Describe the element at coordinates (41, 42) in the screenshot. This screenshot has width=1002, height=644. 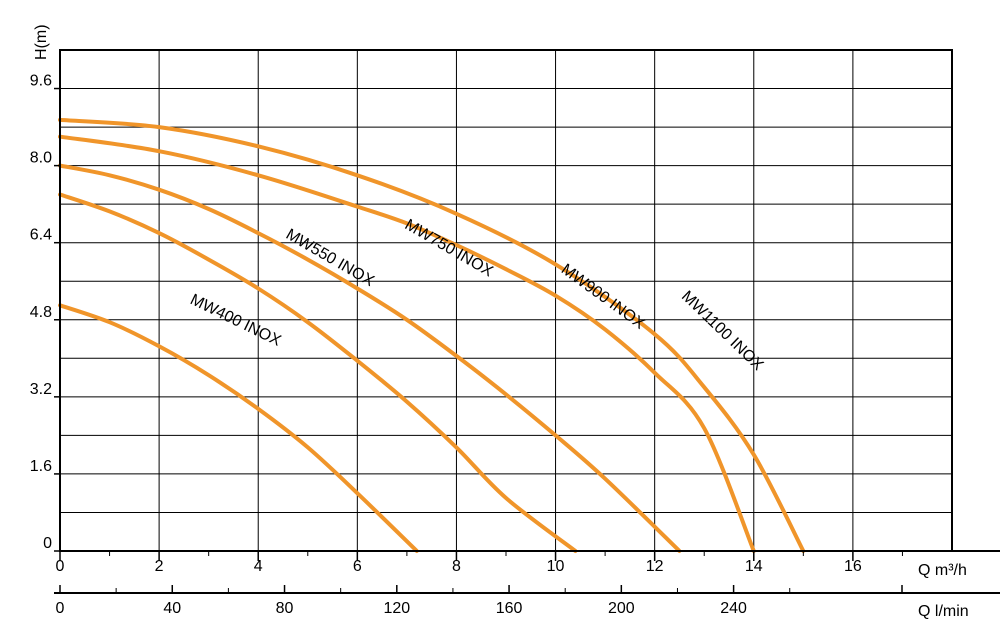
I see `y-axis-title: H(m)` at that location.